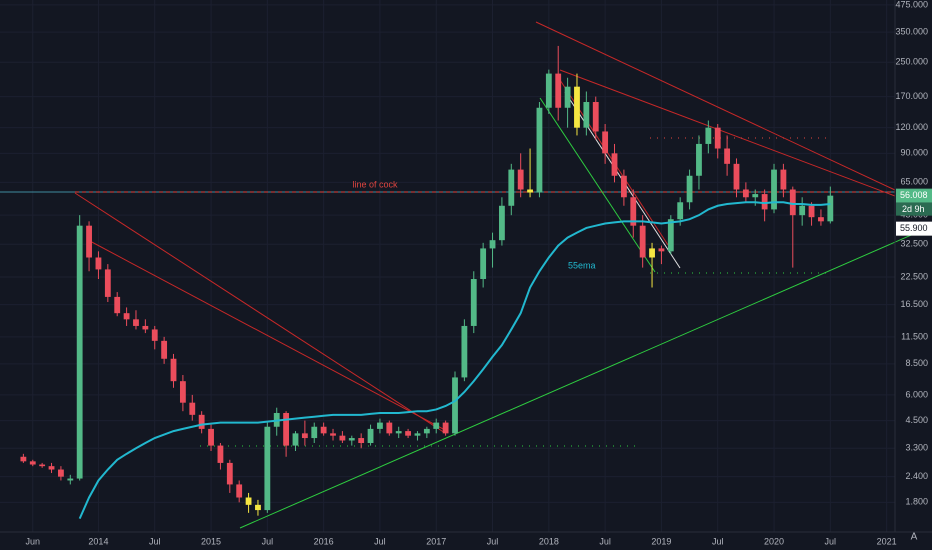 This screenshot has width=932, height=550. I want to click on y-tick-label: 3.300, so click(916, 448).